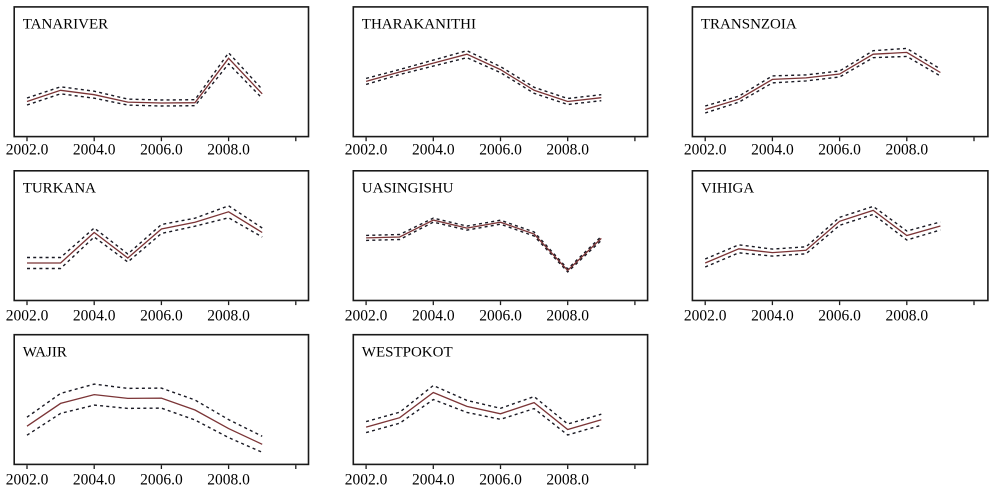 The width and height of the screenshot is (1000, 504). Describe the element at coordinates (65, 25) in the screenshot. I see `svg-text: TANARIVER` at that location.